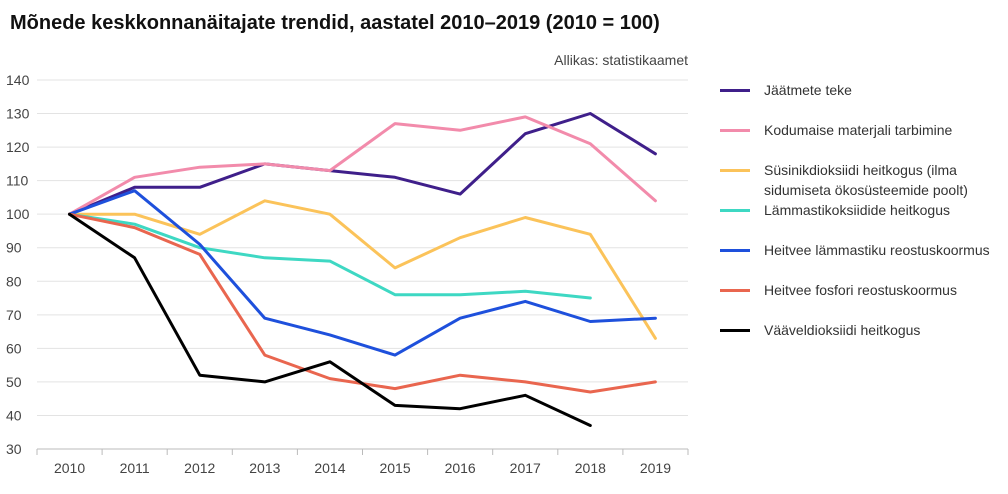 This screenshot has height=494, width=1008. What do you see at coordinates (199, 468) in the screenshot?
I see `x-tick-label: 2012` at bounding box center [199, 468].